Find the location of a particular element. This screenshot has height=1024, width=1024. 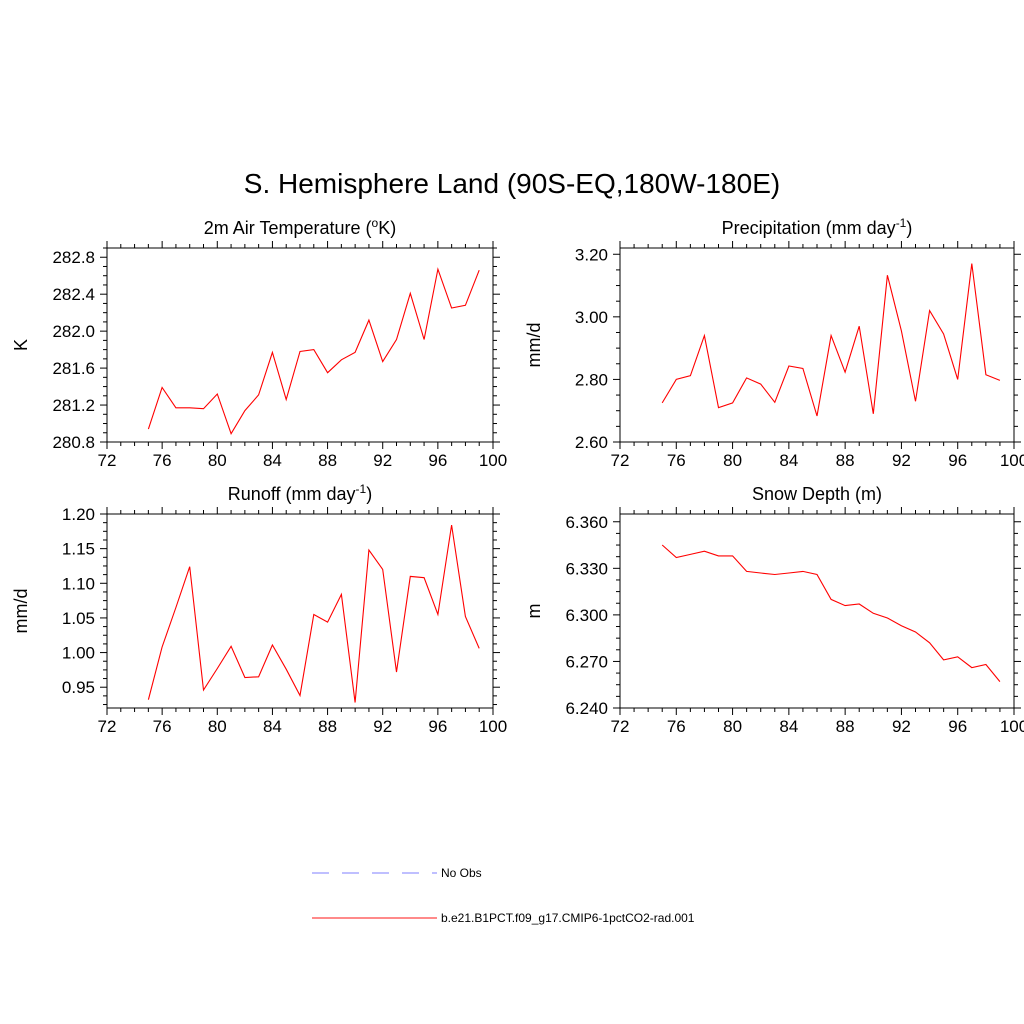

y-tick-label: 1.05 is located at coordinates (78, 618).